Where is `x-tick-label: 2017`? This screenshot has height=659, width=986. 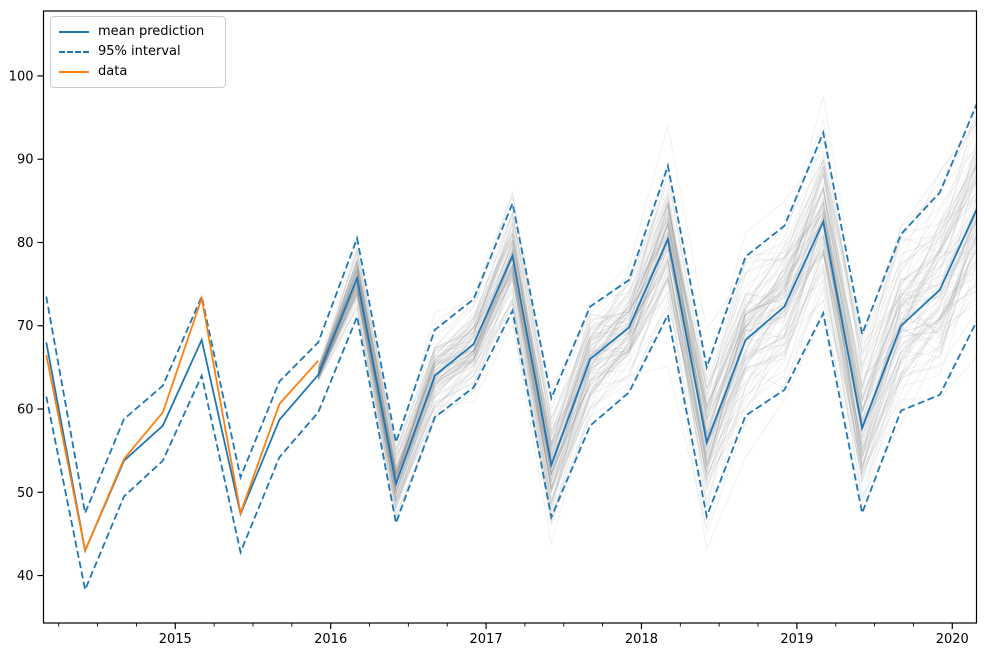
x-tick-label: 2017 is located at coordinates (486, 639).